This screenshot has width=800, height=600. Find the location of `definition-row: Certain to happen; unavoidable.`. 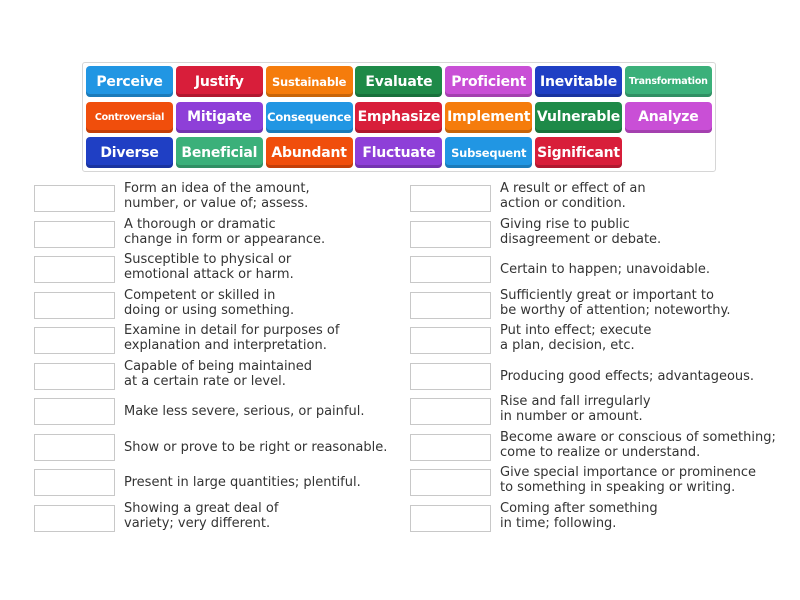

definition-row: Certain to happen; unavoidable. is located at coordinates (605, 271).